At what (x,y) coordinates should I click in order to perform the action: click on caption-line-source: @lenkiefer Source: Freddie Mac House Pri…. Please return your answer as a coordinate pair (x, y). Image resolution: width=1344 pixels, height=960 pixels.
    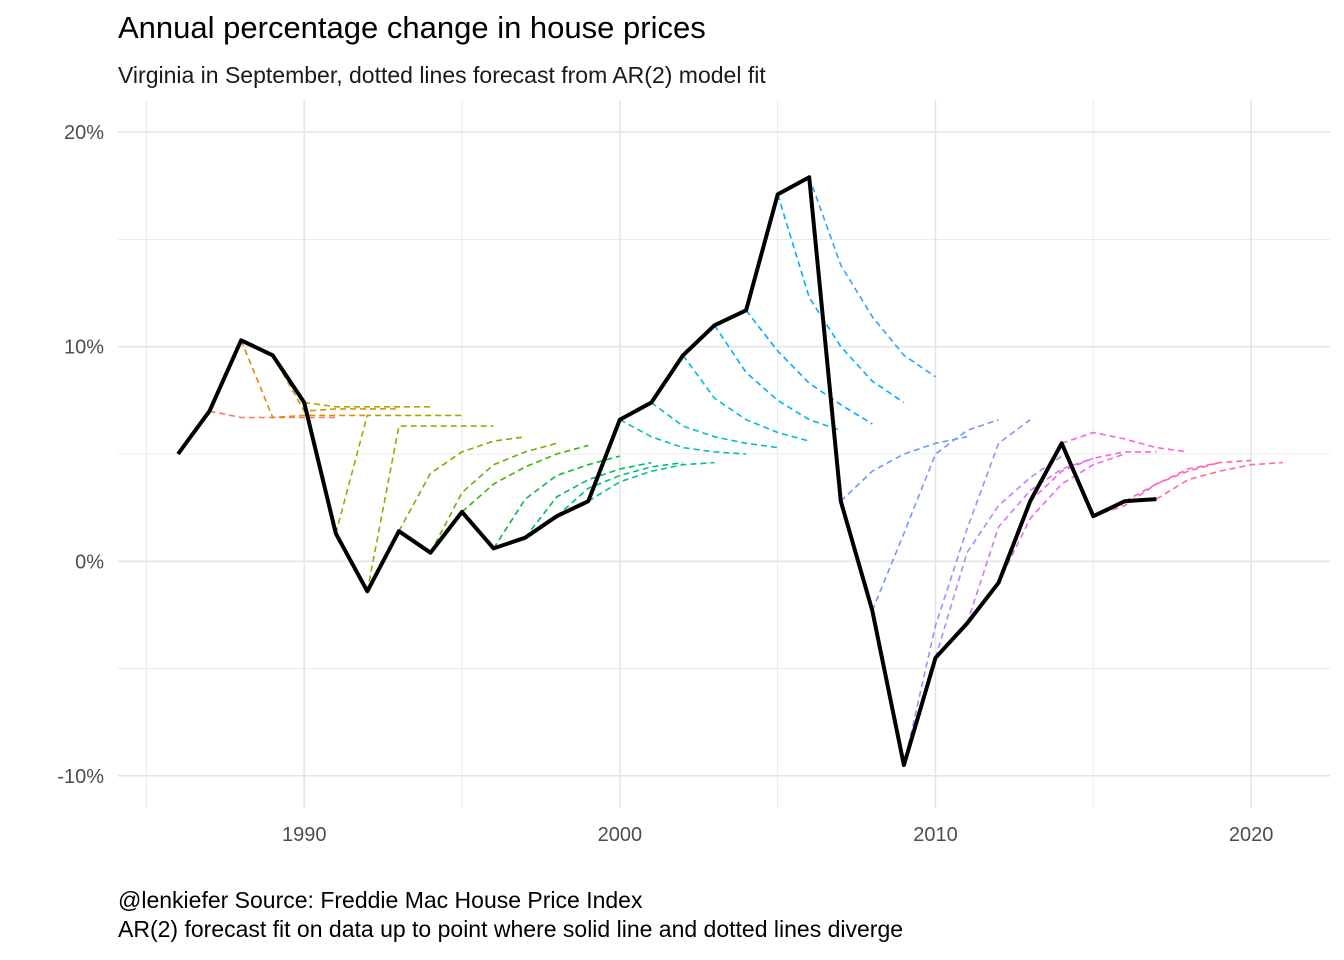
    Looking at the image, I should click on (380, 900).